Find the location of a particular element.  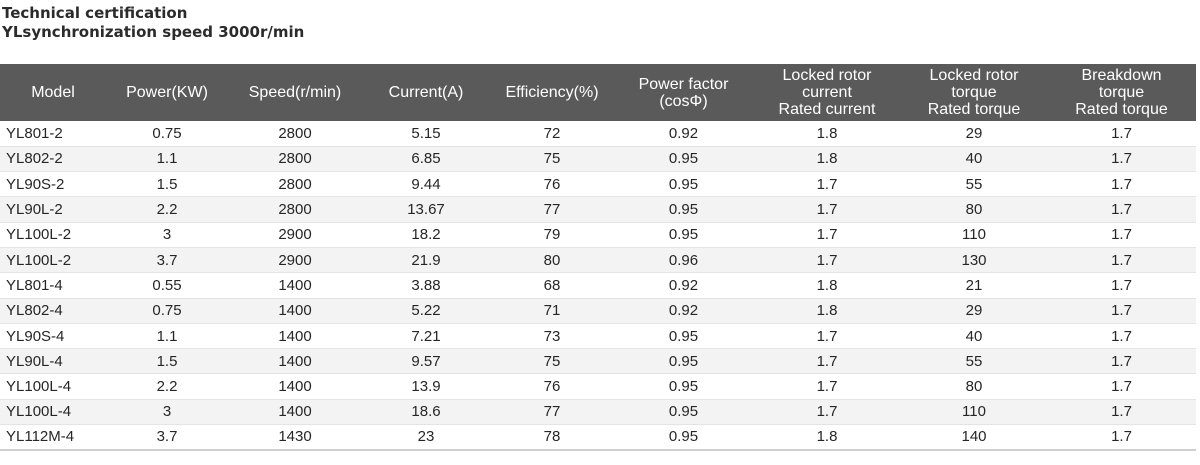

cell-model: YL90L-2 is located at coordinates (34, 210).